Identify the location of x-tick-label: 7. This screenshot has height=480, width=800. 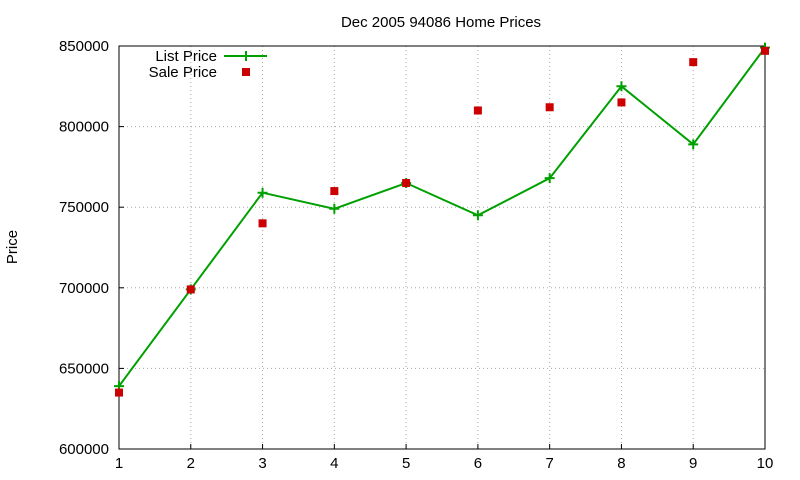
(549, 463).